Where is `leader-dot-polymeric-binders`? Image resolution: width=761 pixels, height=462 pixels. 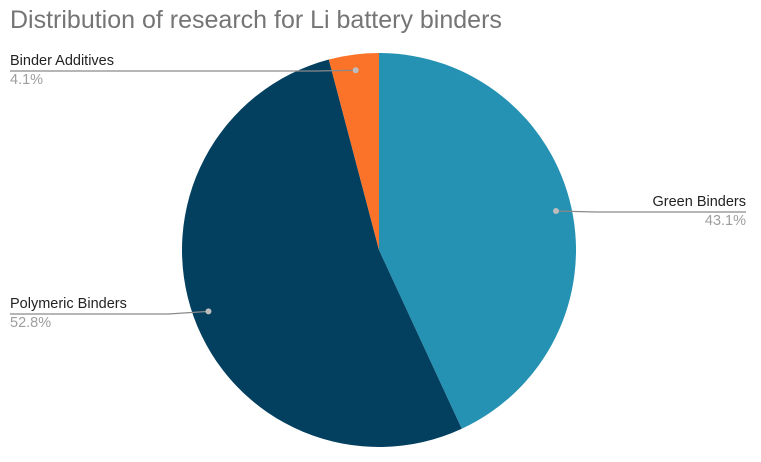 leader-dot-polymeric-binders is located at coordinates (208, 311).